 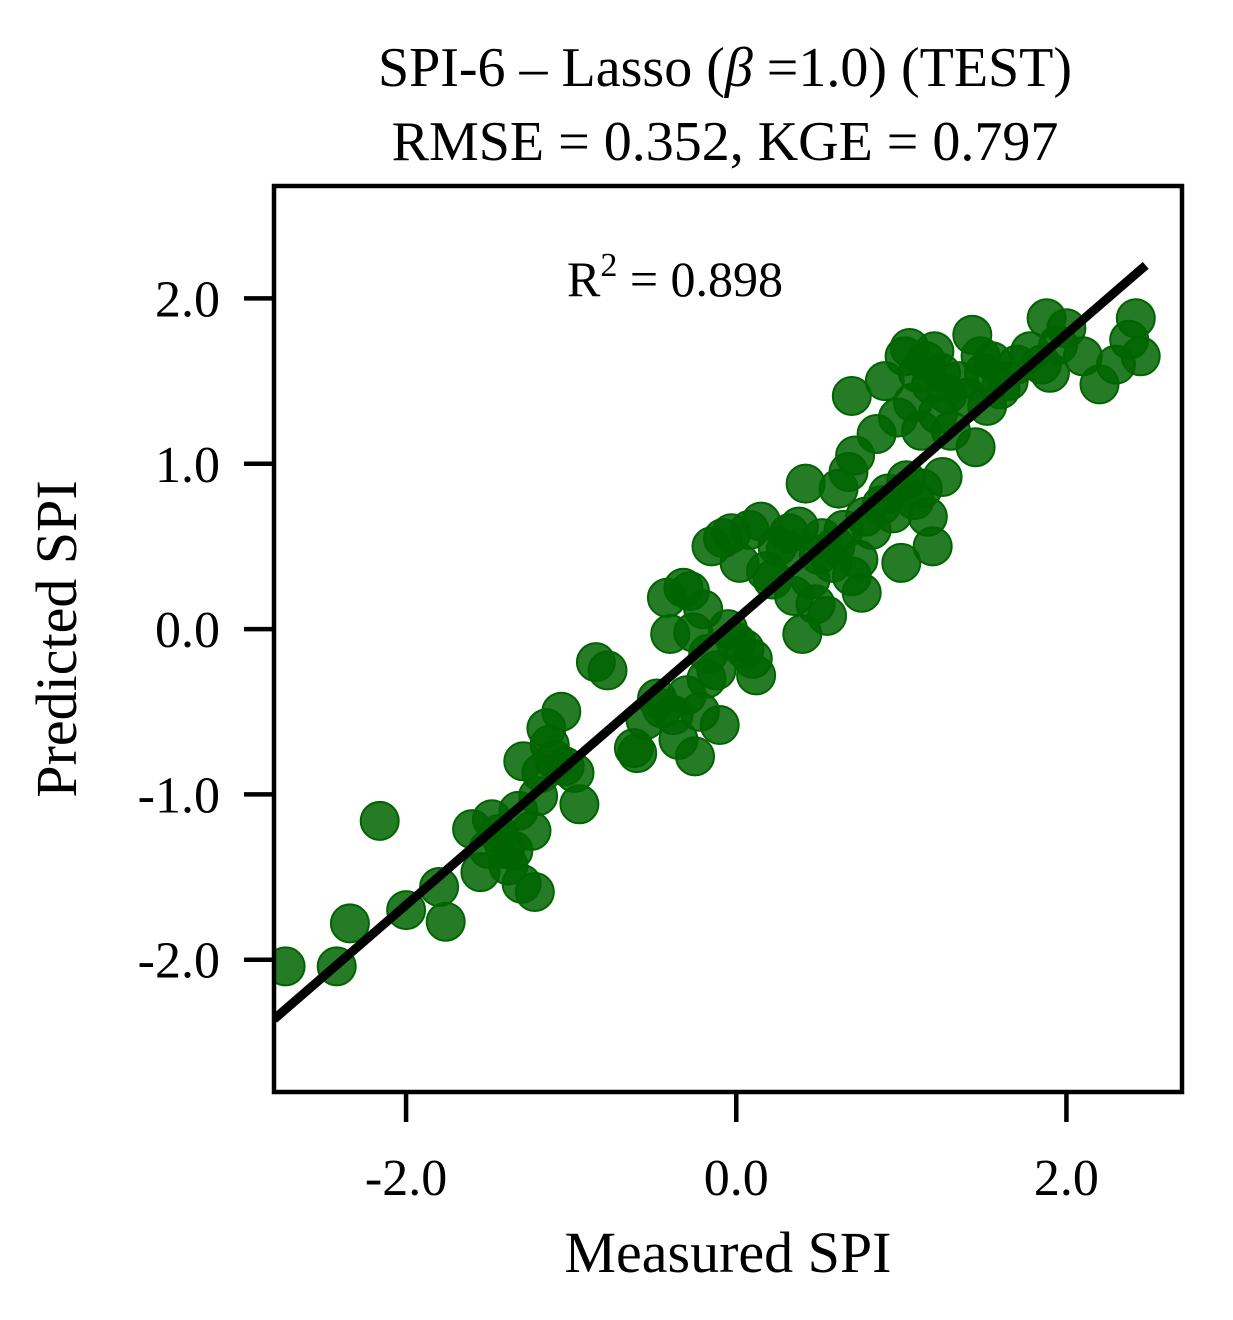 I want to click on chart-title-line-1: SPI-6 – Lasso (β =1.0) (TEST), so click(x=725, y=68).